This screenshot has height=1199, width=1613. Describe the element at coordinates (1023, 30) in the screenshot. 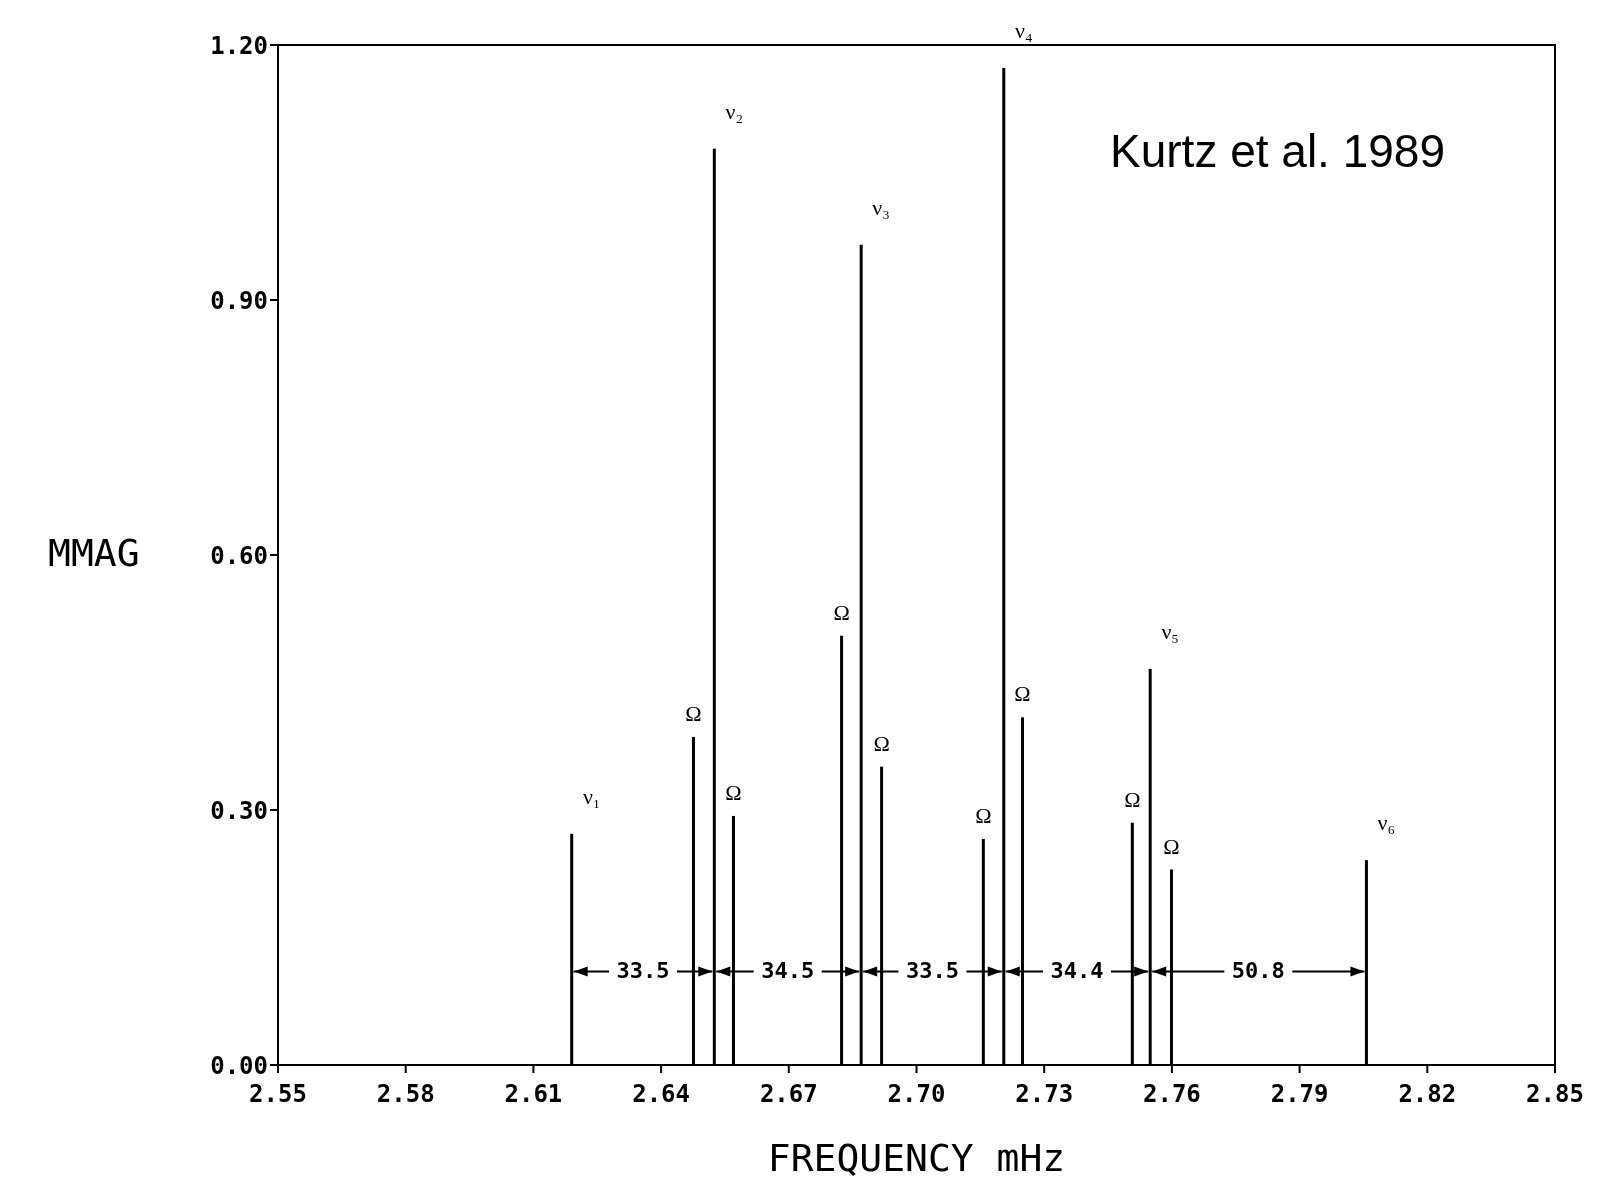

I see `annotation: ν₄` at that location.